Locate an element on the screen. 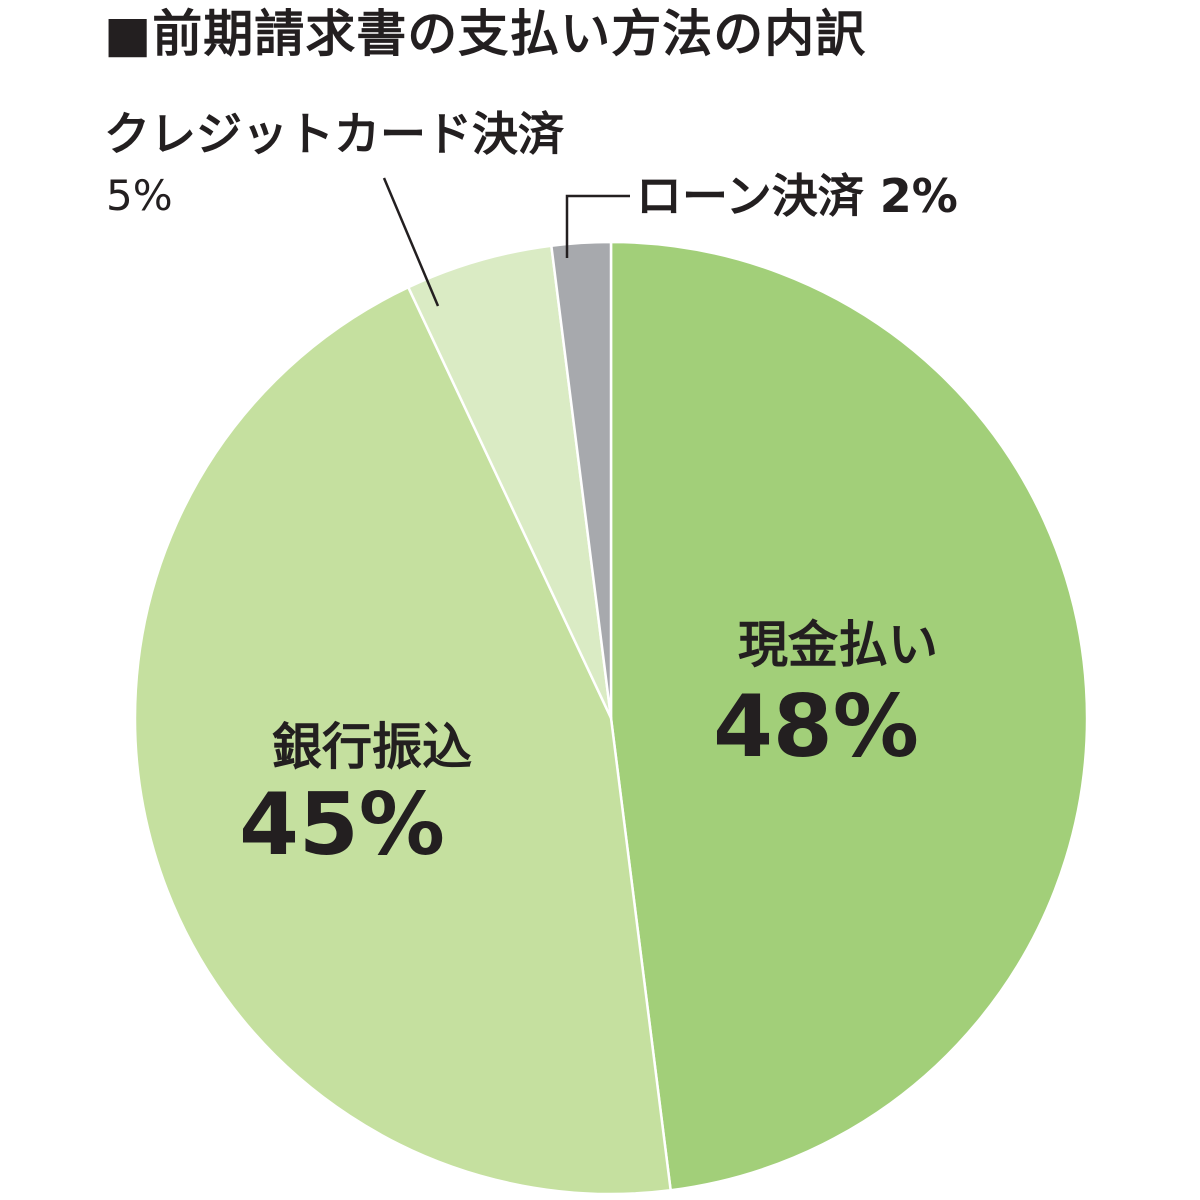  leader-line-loan is located at coordinates (597, 226).